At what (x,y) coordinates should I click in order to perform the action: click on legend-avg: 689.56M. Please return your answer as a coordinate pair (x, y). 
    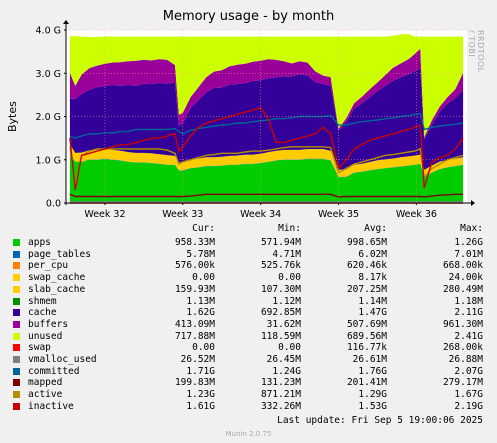
    Looking at the image, I should click on (366, 336).